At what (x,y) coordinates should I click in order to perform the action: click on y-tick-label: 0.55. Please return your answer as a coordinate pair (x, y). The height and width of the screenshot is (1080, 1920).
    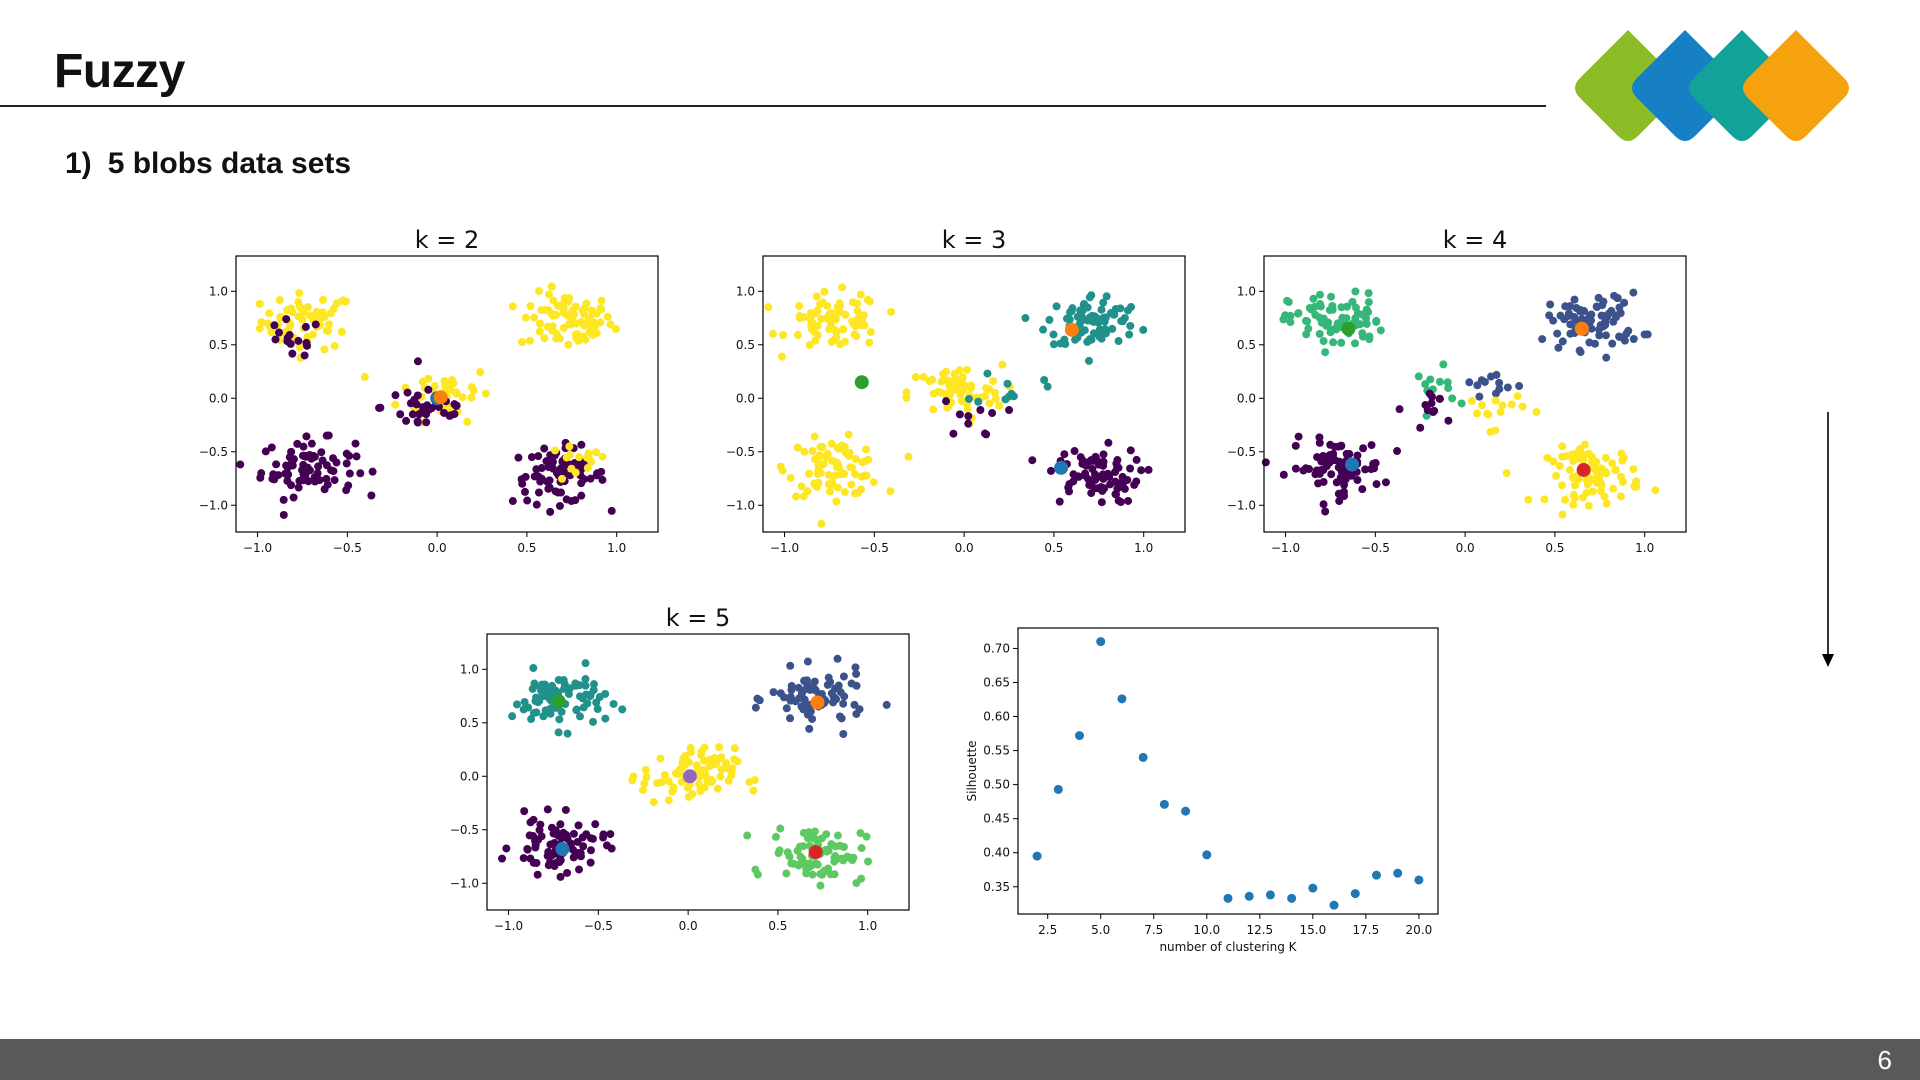
    Looking at the image, I should click on (996, 751).